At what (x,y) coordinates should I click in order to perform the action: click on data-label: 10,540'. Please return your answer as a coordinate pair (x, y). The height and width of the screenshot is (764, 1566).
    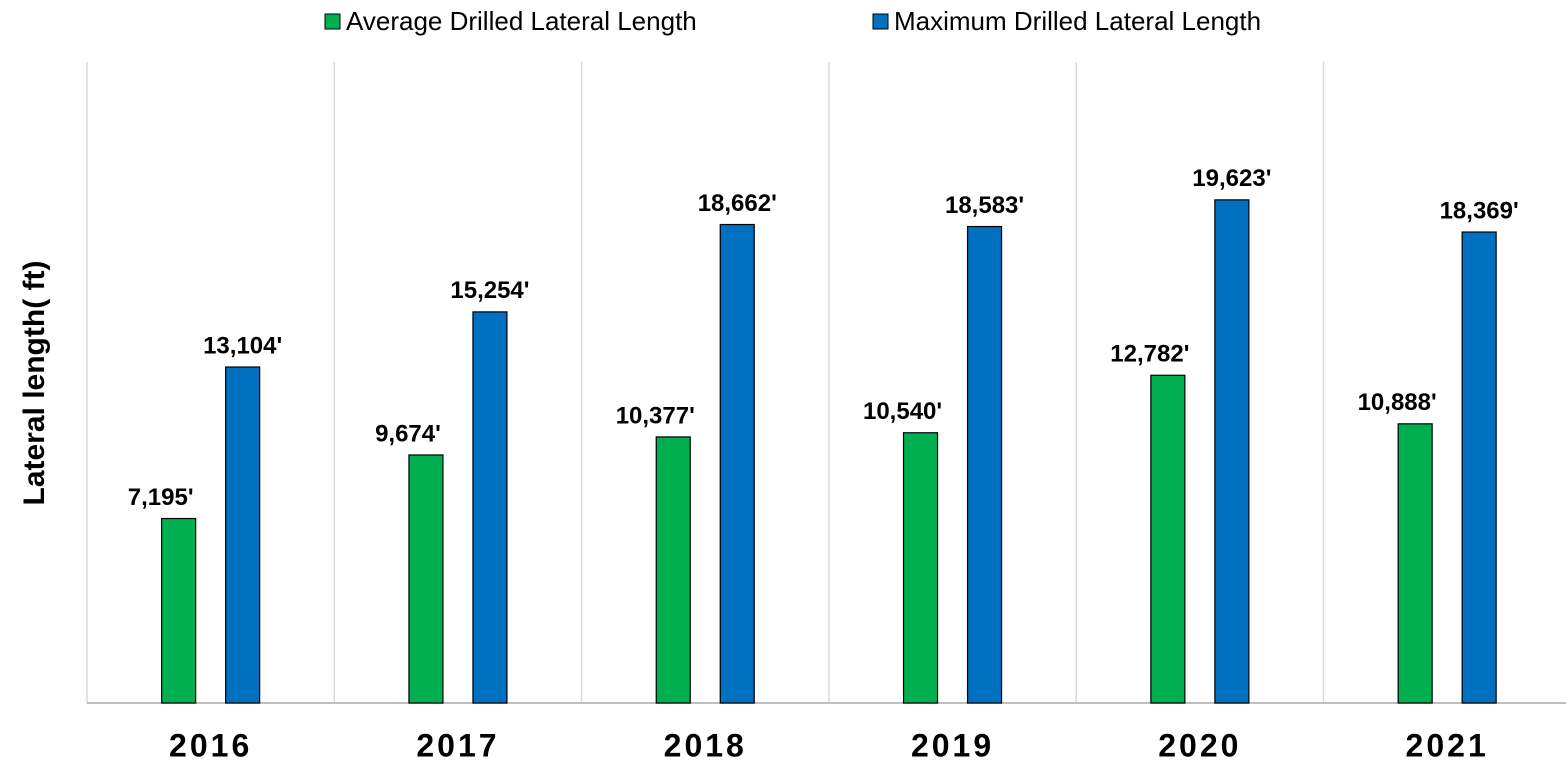
    Looking at the image, I should click on (902, 411).